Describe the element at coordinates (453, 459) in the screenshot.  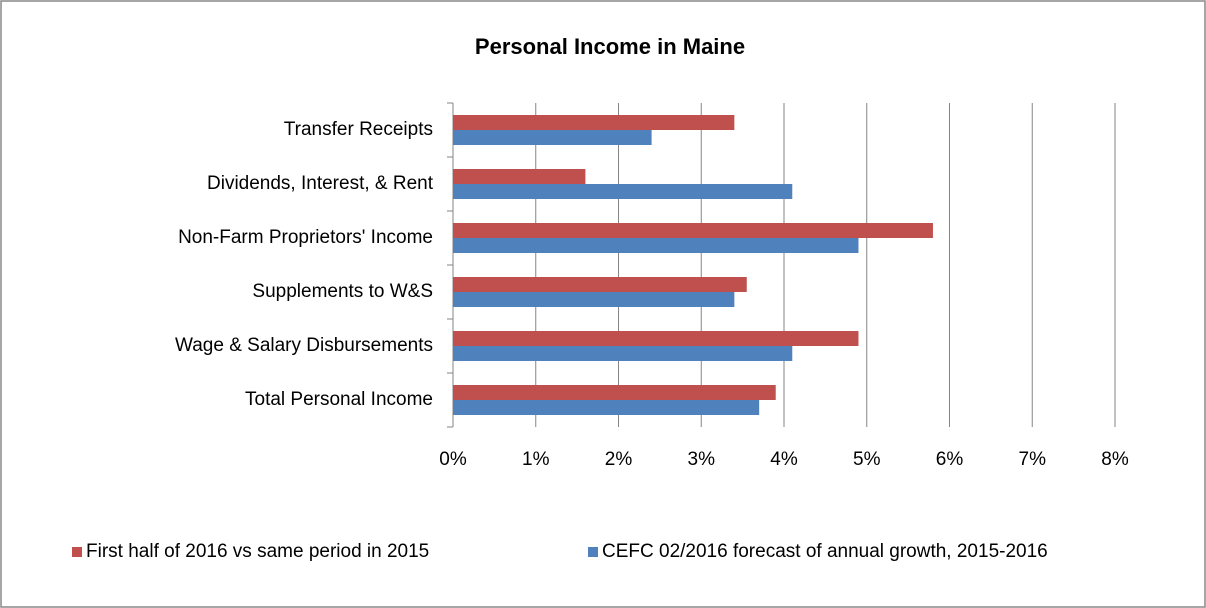
I see `x-tick-label: 0%` at that location.